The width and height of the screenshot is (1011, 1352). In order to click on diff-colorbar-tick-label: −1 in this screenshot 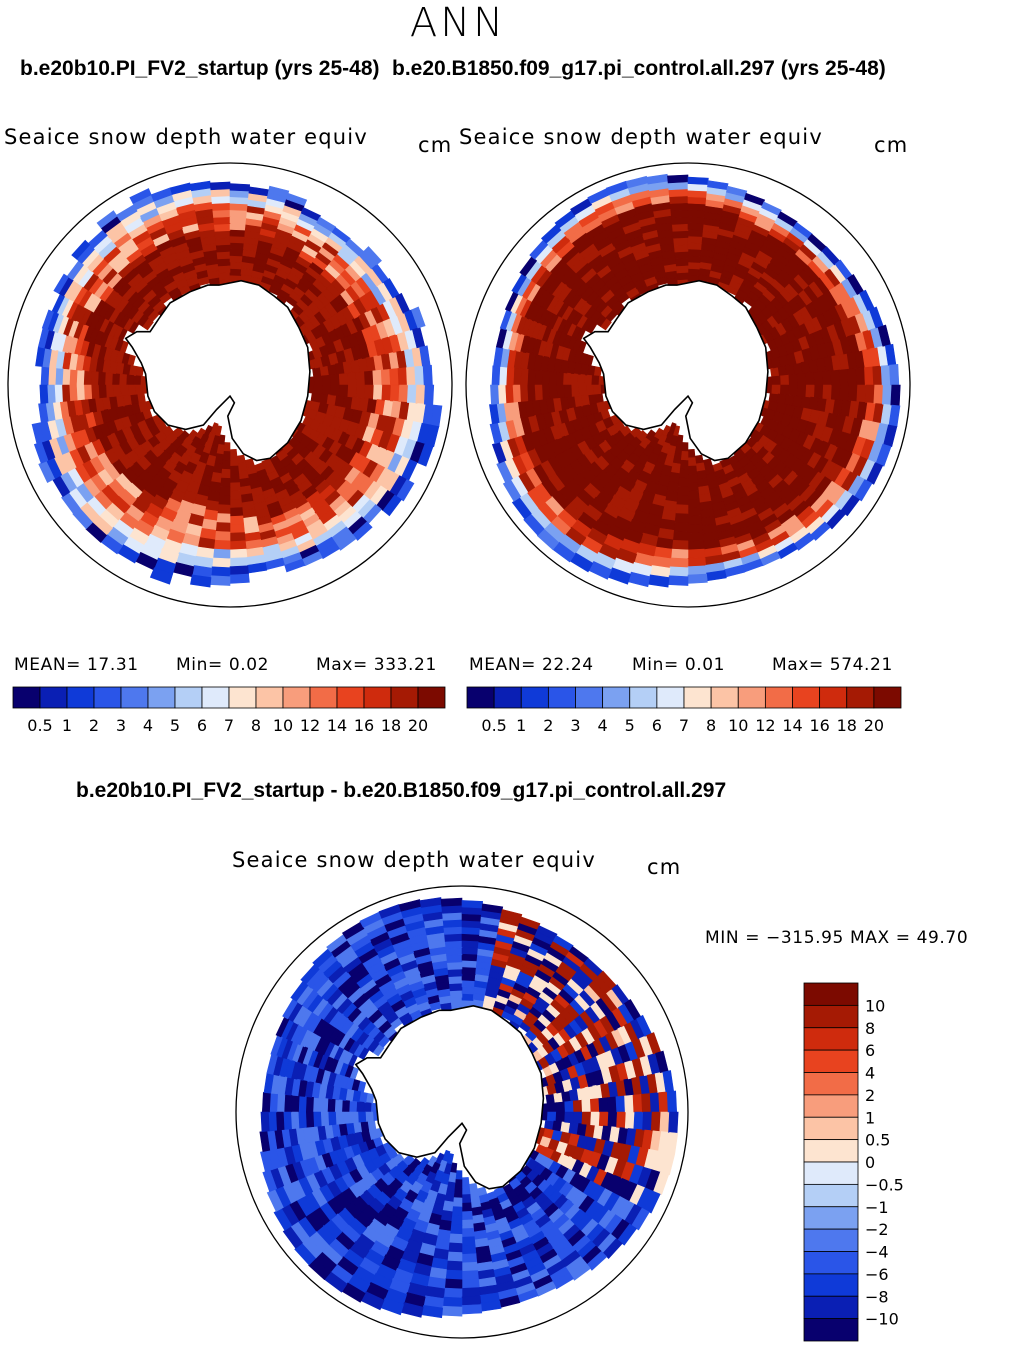, I will do `click(877, 1207)`.